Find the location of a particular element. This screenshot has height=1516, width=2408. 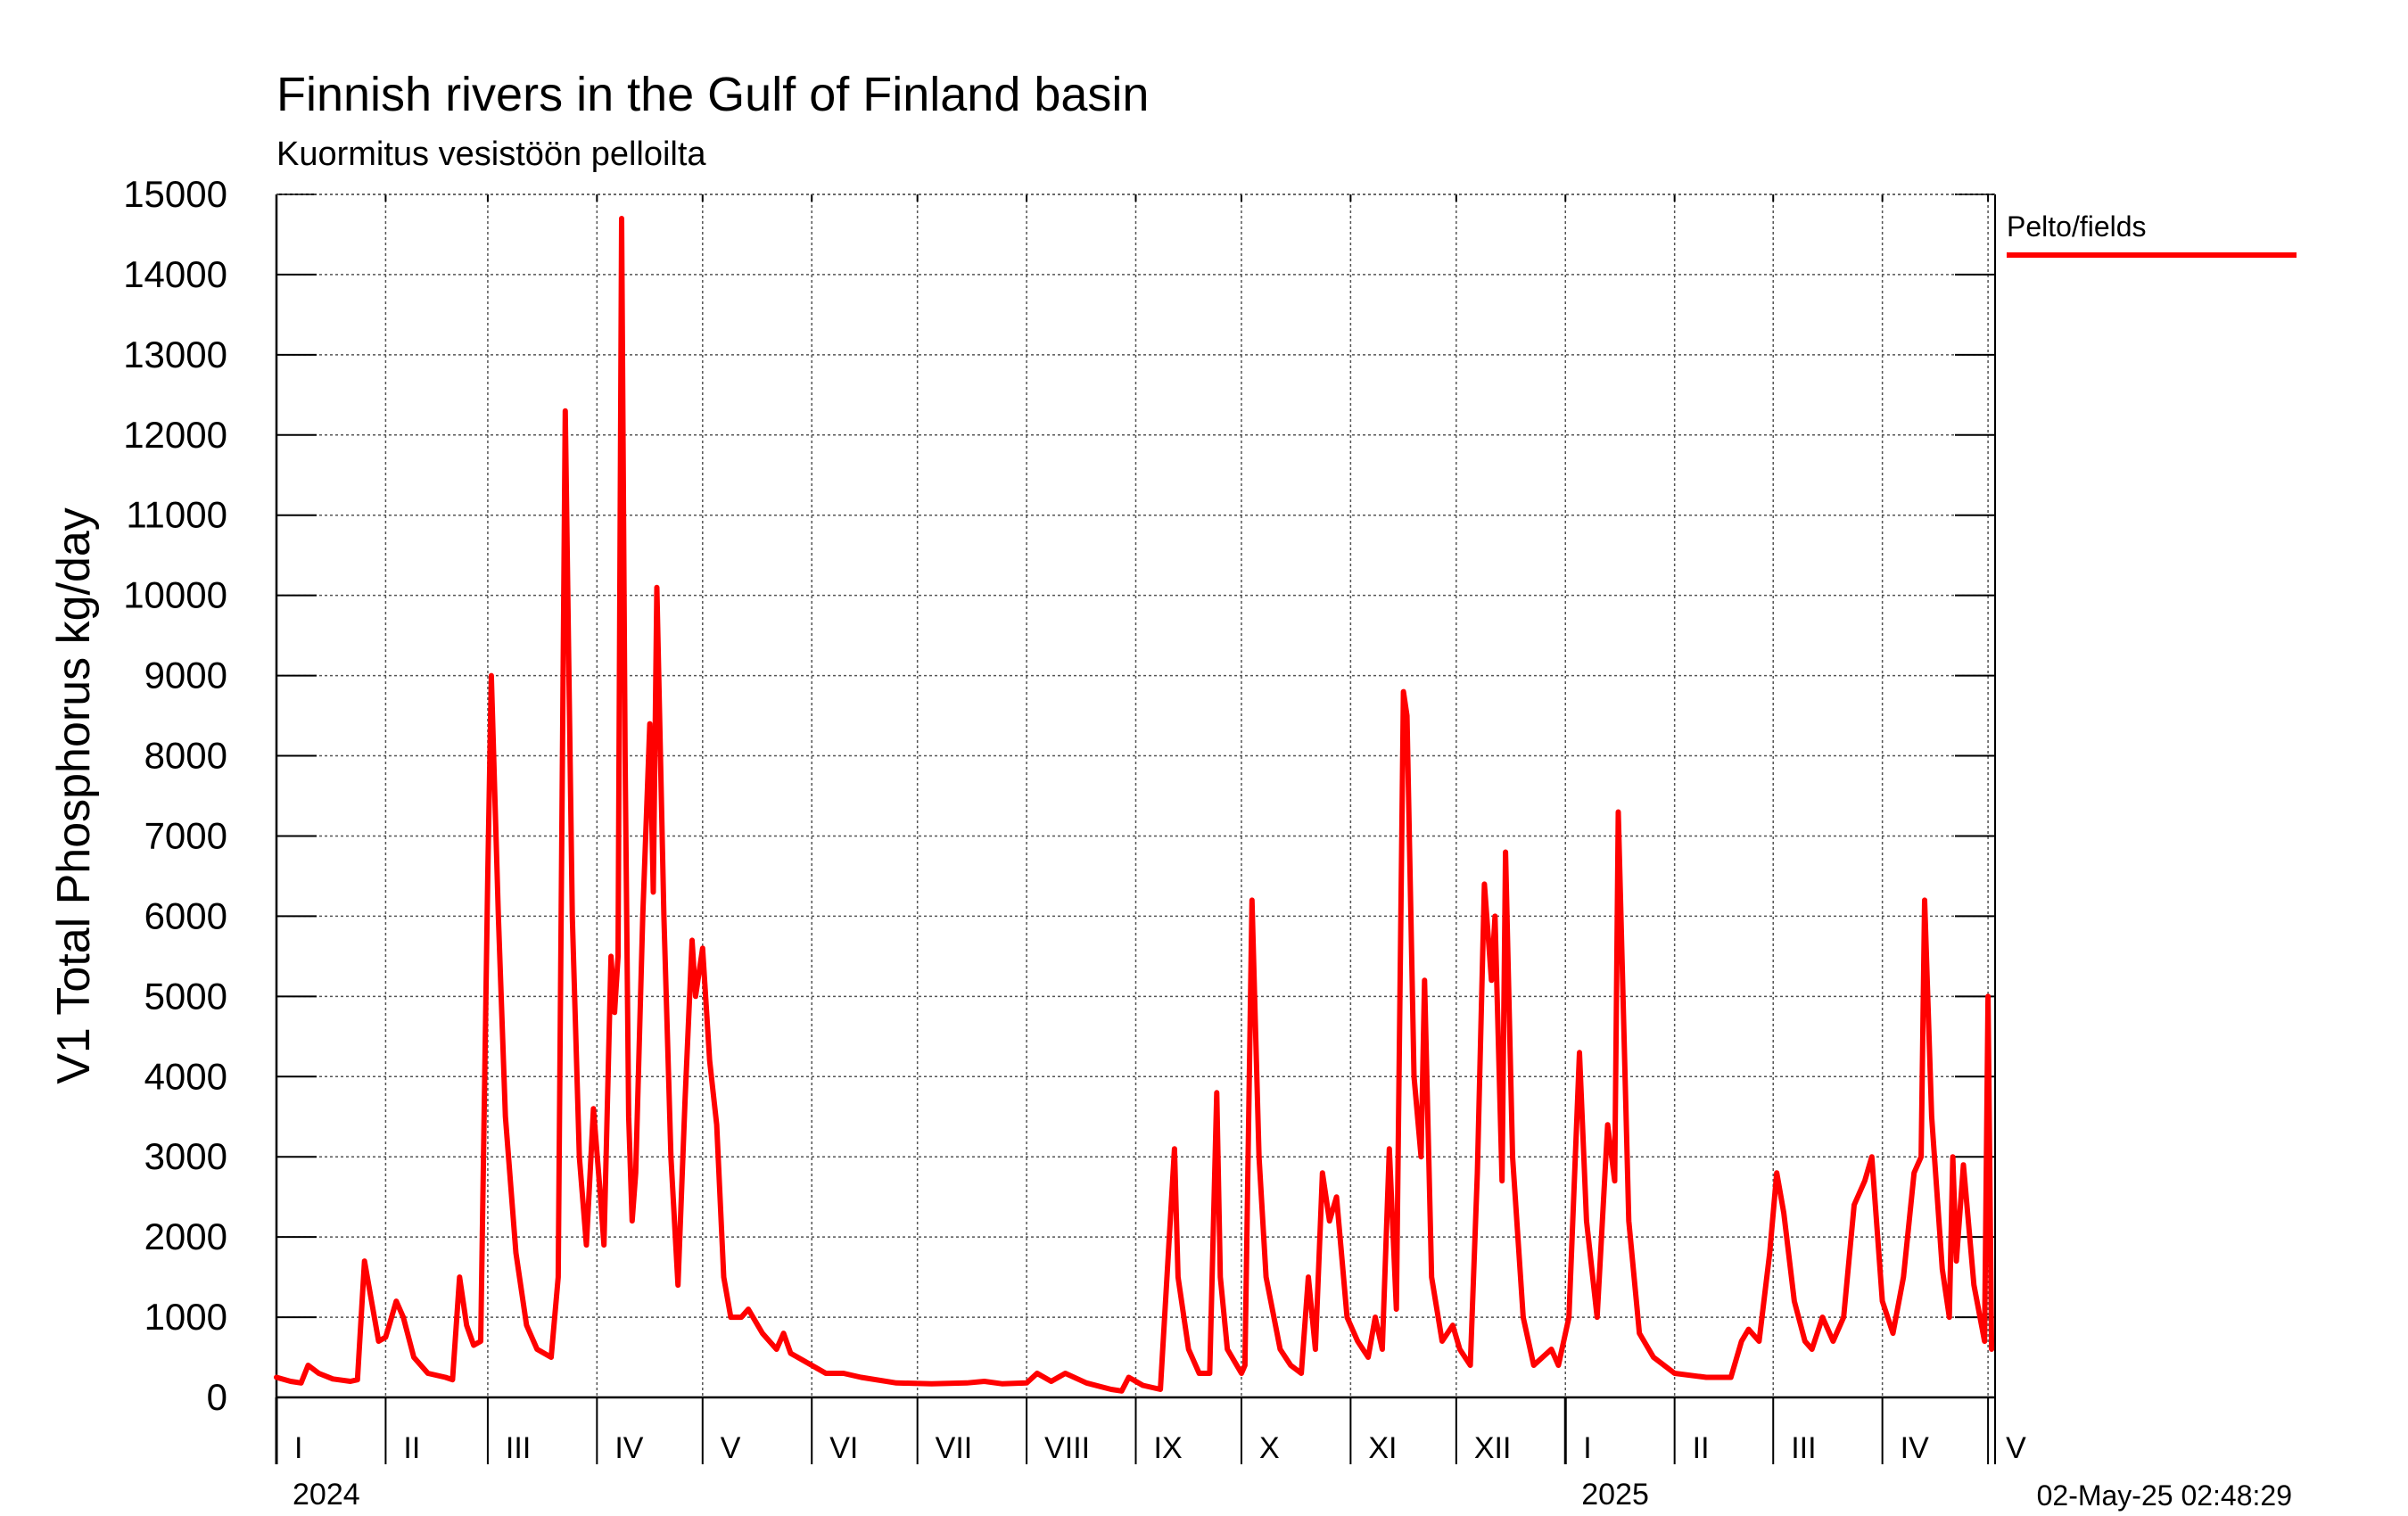

month-label: X is located at coordinates (1269, 1448).